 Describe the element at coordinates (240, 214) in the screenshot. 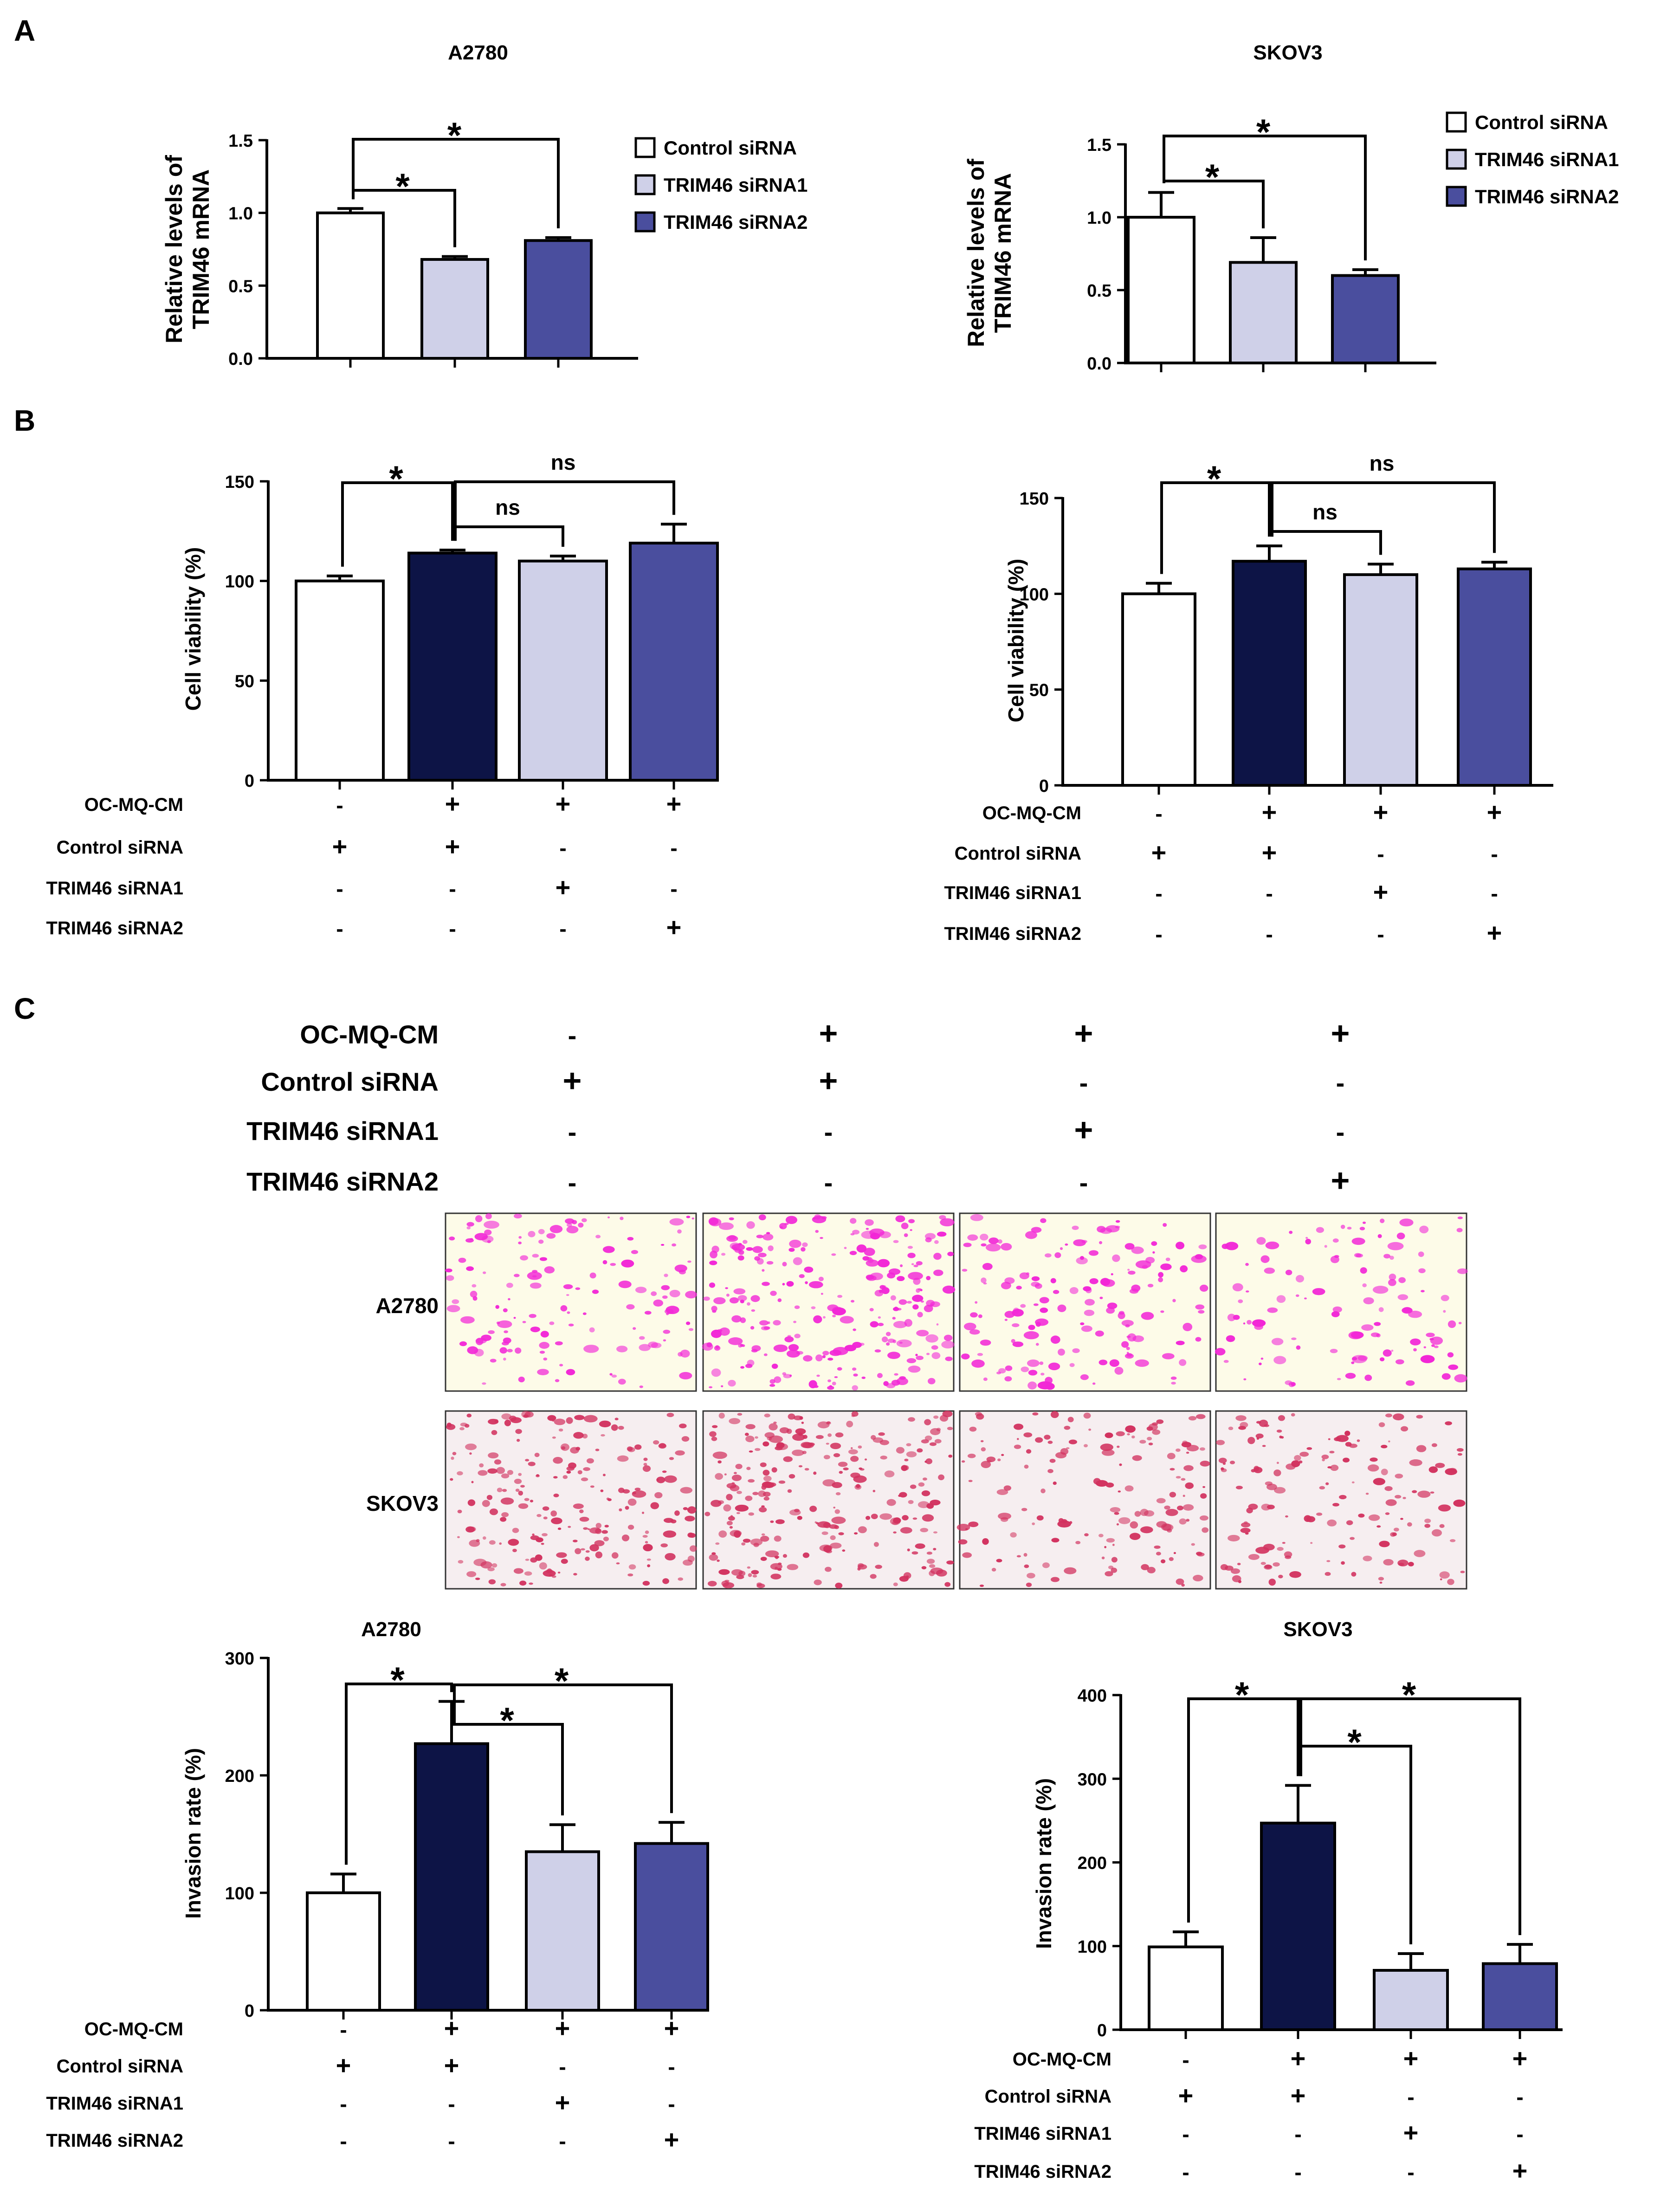

I see `y-tick-label: 1.0` at that location.